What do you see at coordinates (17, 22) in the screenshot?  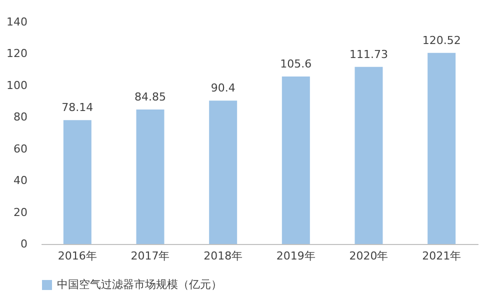 I see `y-tick-label: 140` at bounding box center [17, 22].